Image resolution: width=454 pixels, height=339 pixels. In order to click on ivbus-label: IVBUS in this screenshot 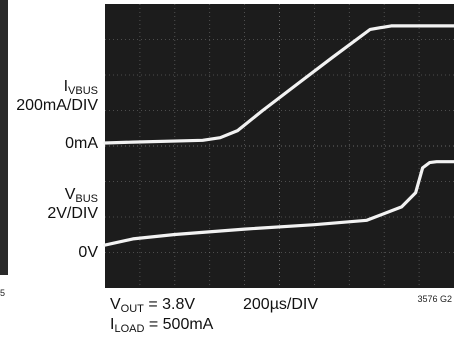, I will do `click(80, 87)`.